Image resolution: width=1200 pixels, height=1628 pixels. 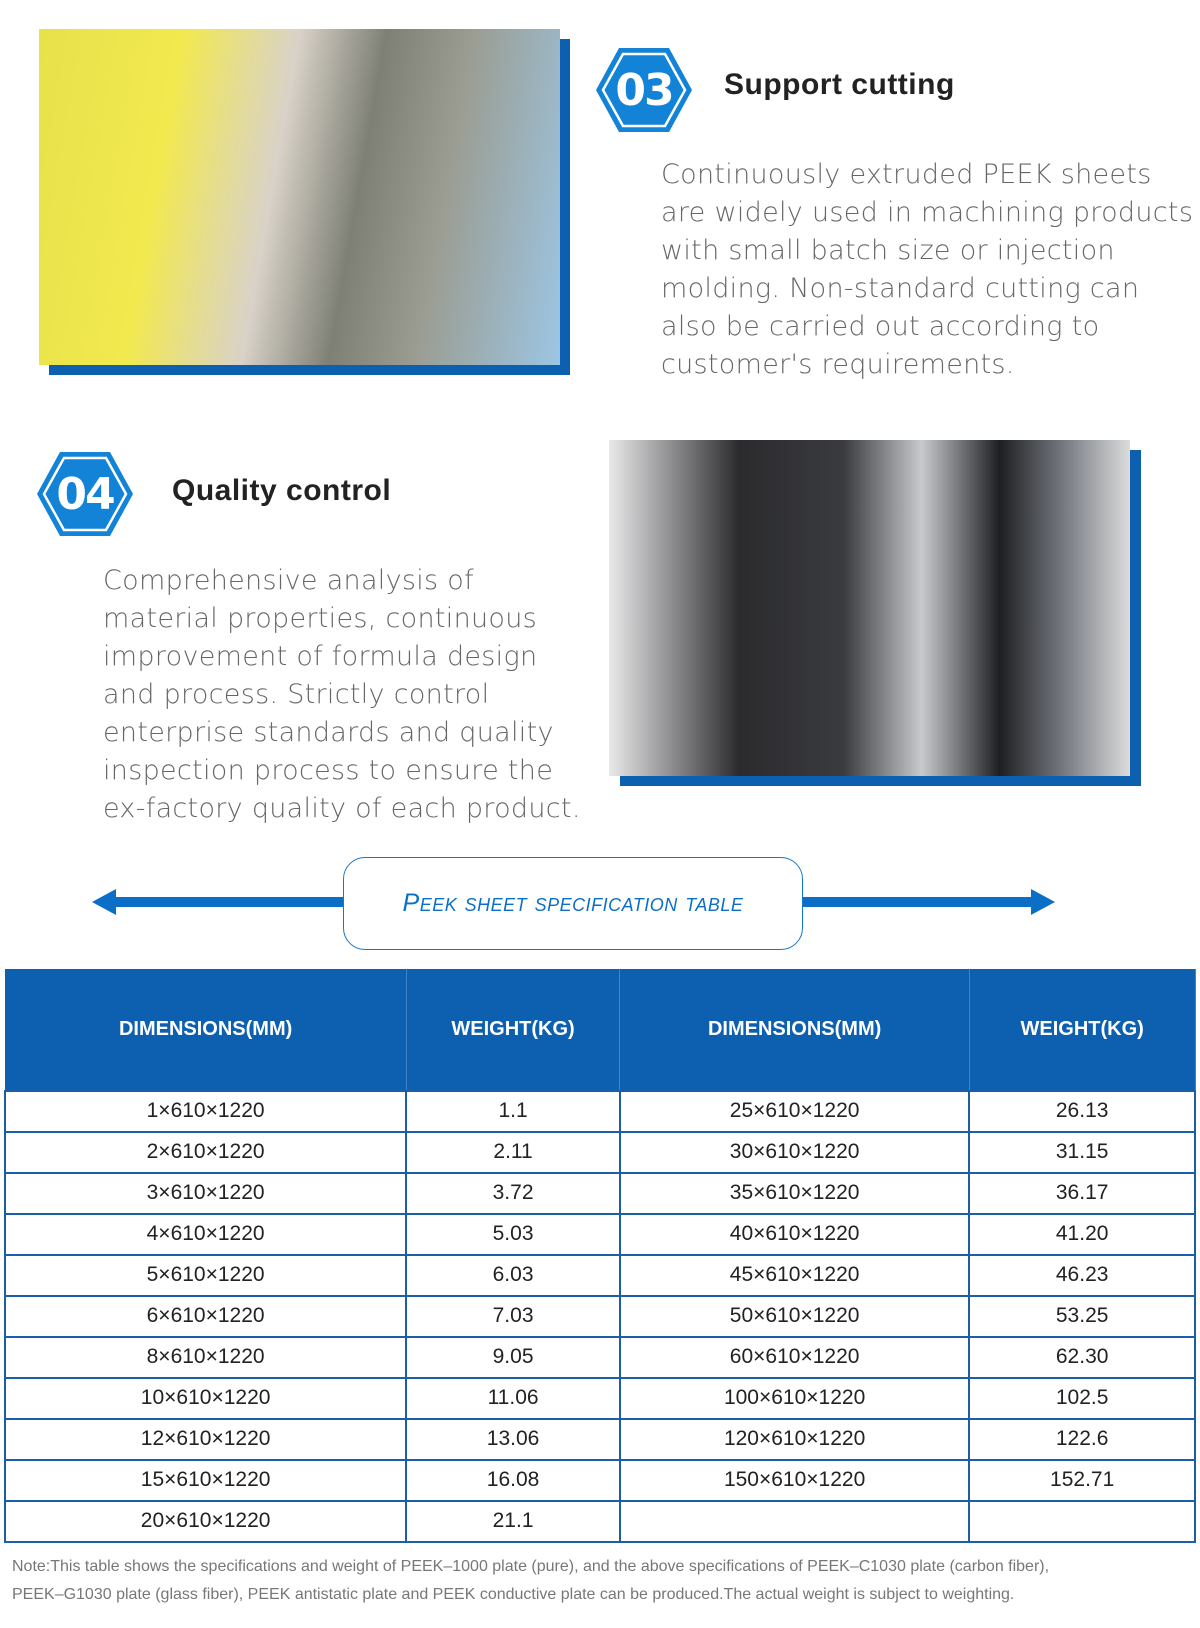 What do you see at coordinates (1082, 1234) in the screenshot?
I see `weight-cell: 41.20` at bounding box center [1082, 1234].